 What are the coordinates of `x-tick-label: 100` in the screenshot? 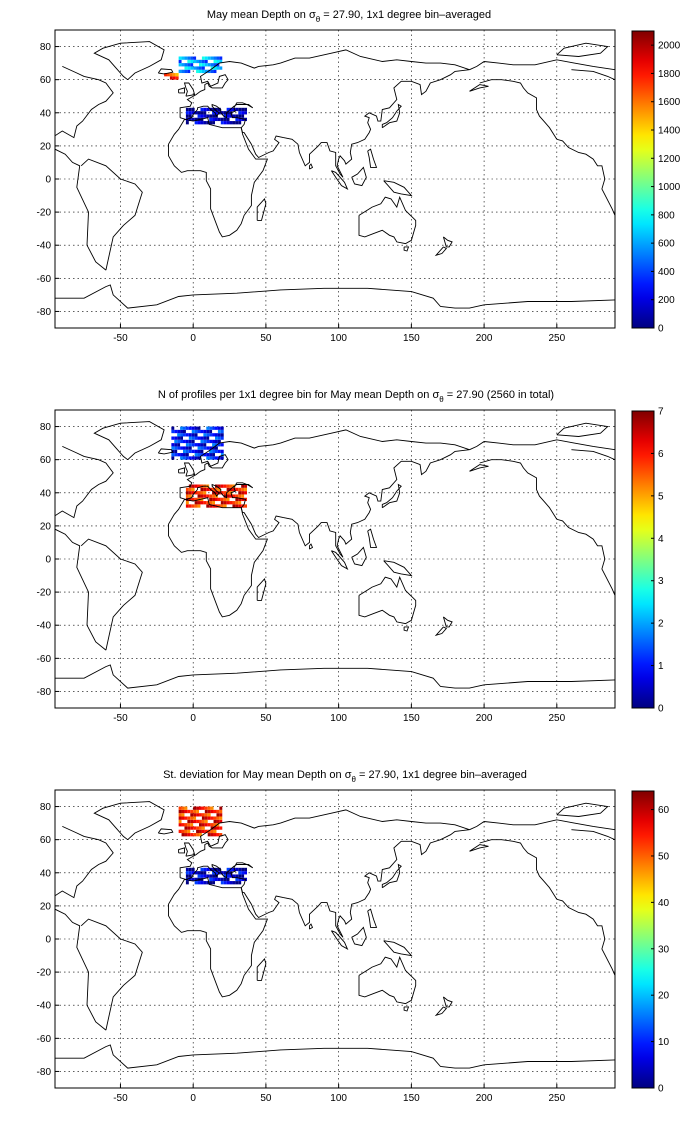 It's located at (338, 338).